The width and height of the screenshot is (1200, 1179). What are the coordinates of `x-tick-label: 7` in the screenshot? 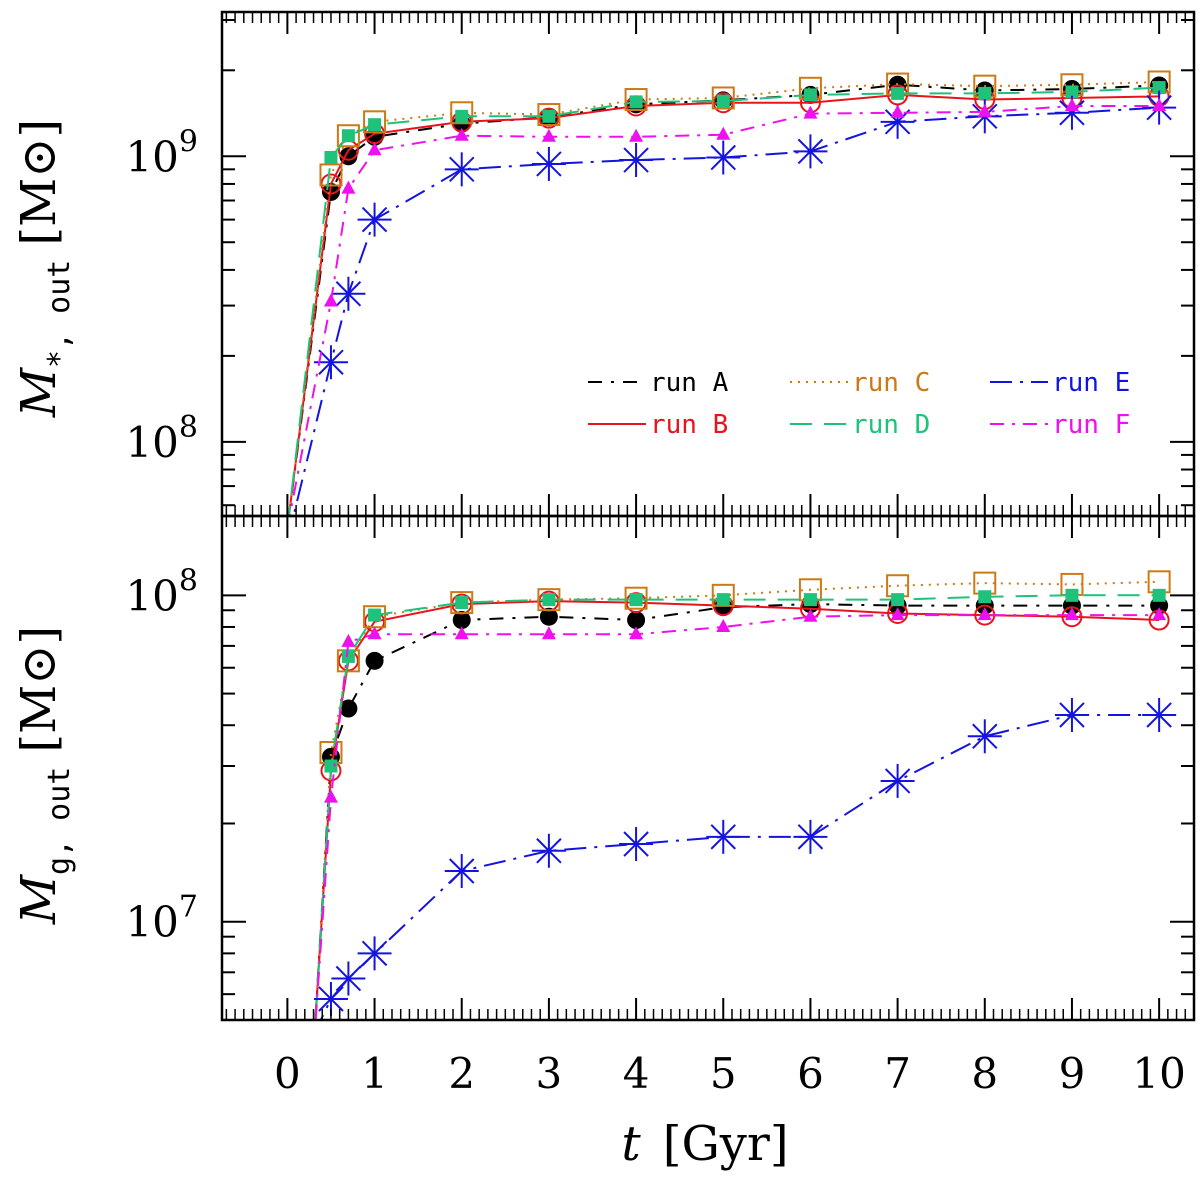 It's located at (897, 1073).